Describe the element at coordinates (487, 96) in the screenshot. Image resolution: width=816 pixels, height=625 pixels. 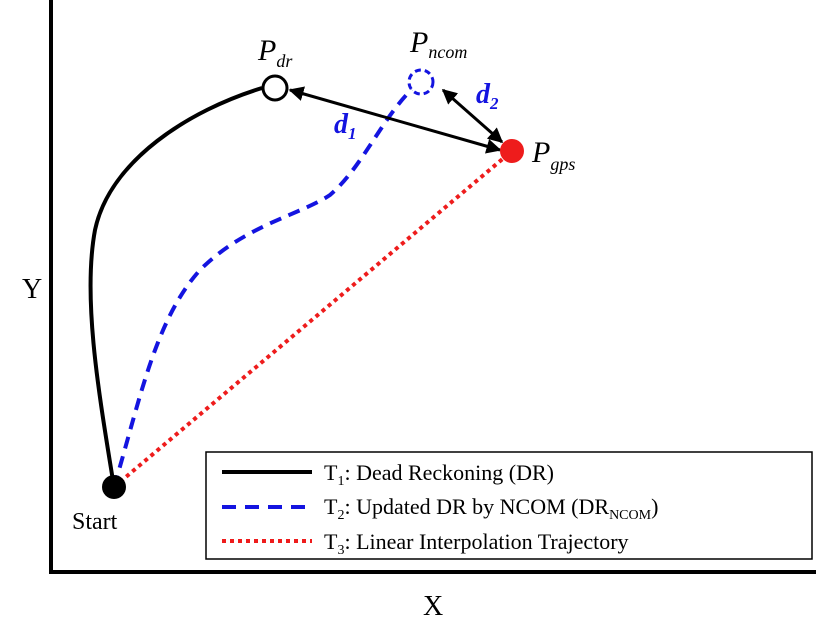
I see `d2-label: d2` at that location.